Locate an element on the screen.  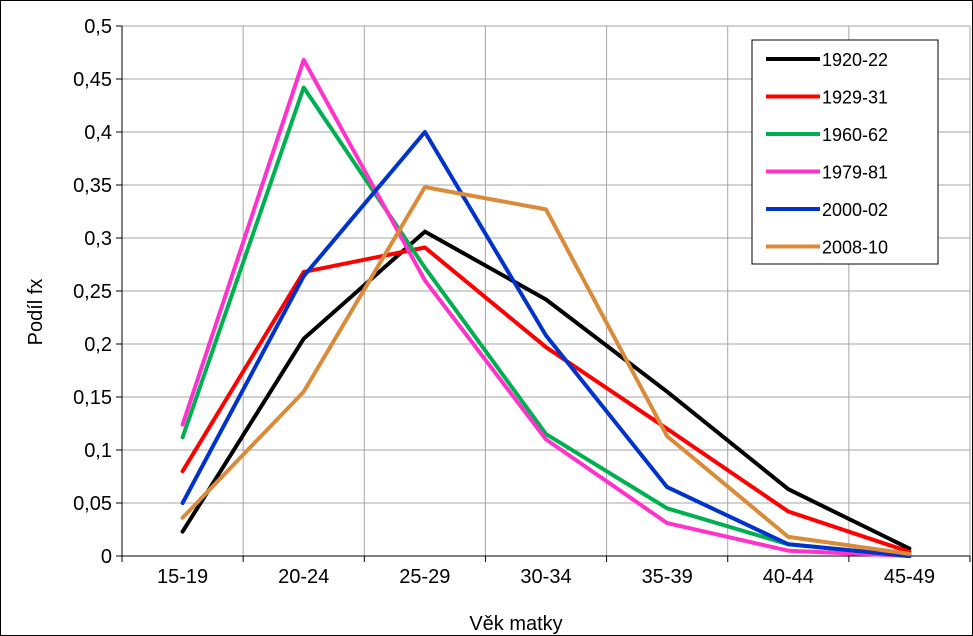
x-tick-labels: 15-19 20-24 25-29 30-34 35-39 40-44 45-49 is located at coordinates (546, 577).